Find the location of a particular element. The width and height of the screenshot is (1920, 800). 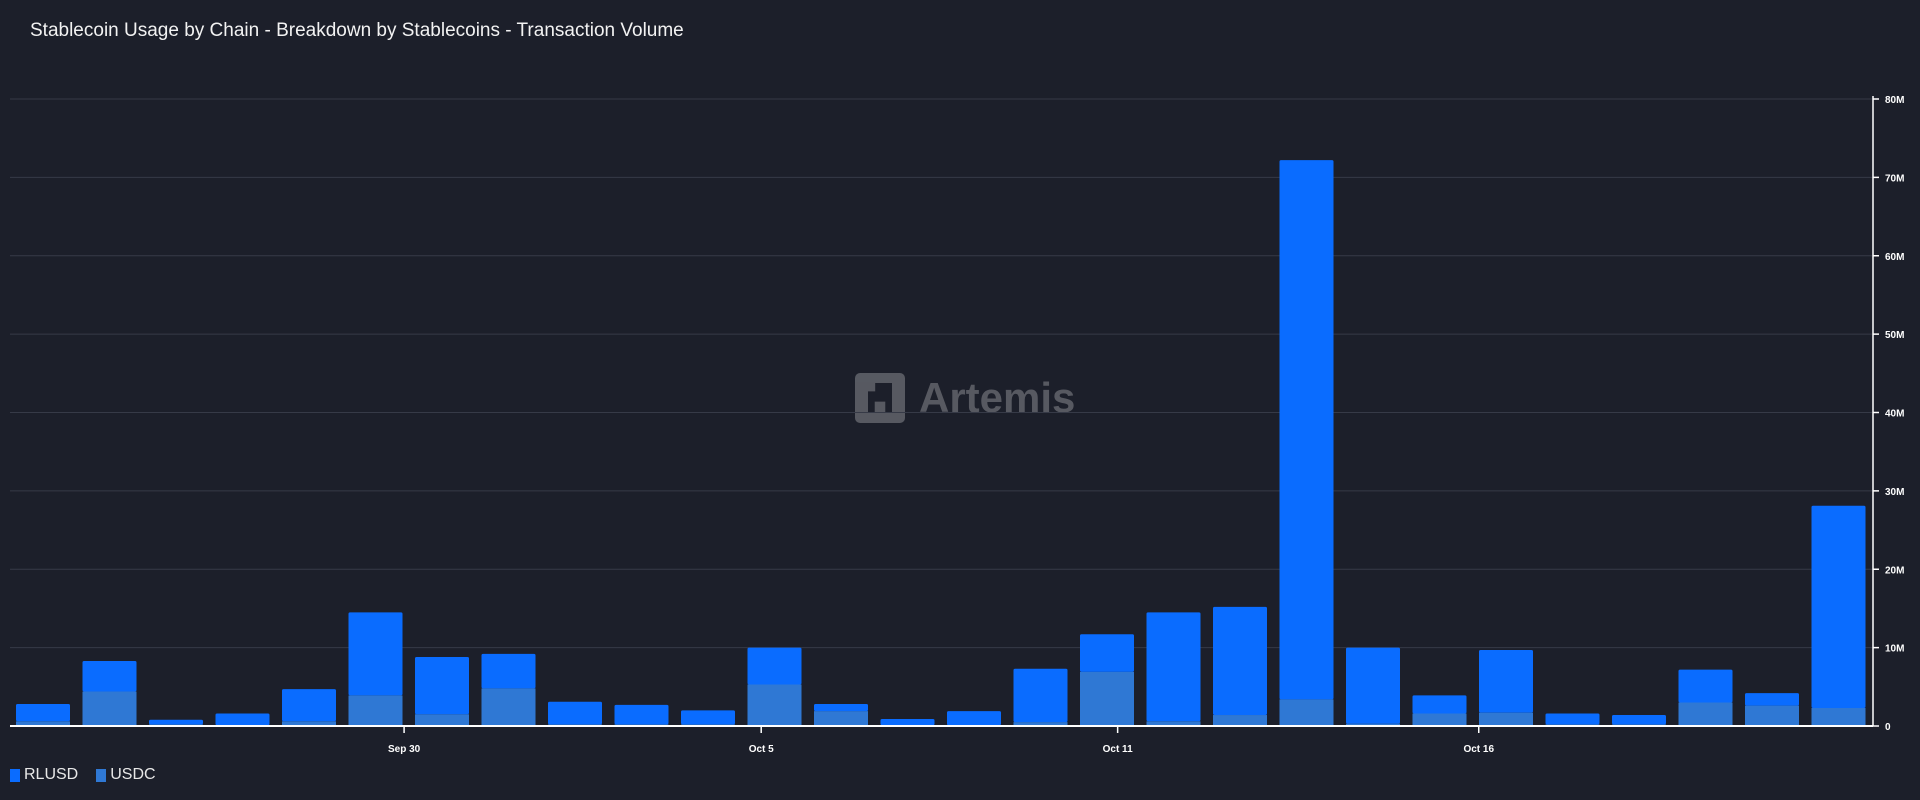

y-tick-label: 70M is located at coordinates (1894, 178).